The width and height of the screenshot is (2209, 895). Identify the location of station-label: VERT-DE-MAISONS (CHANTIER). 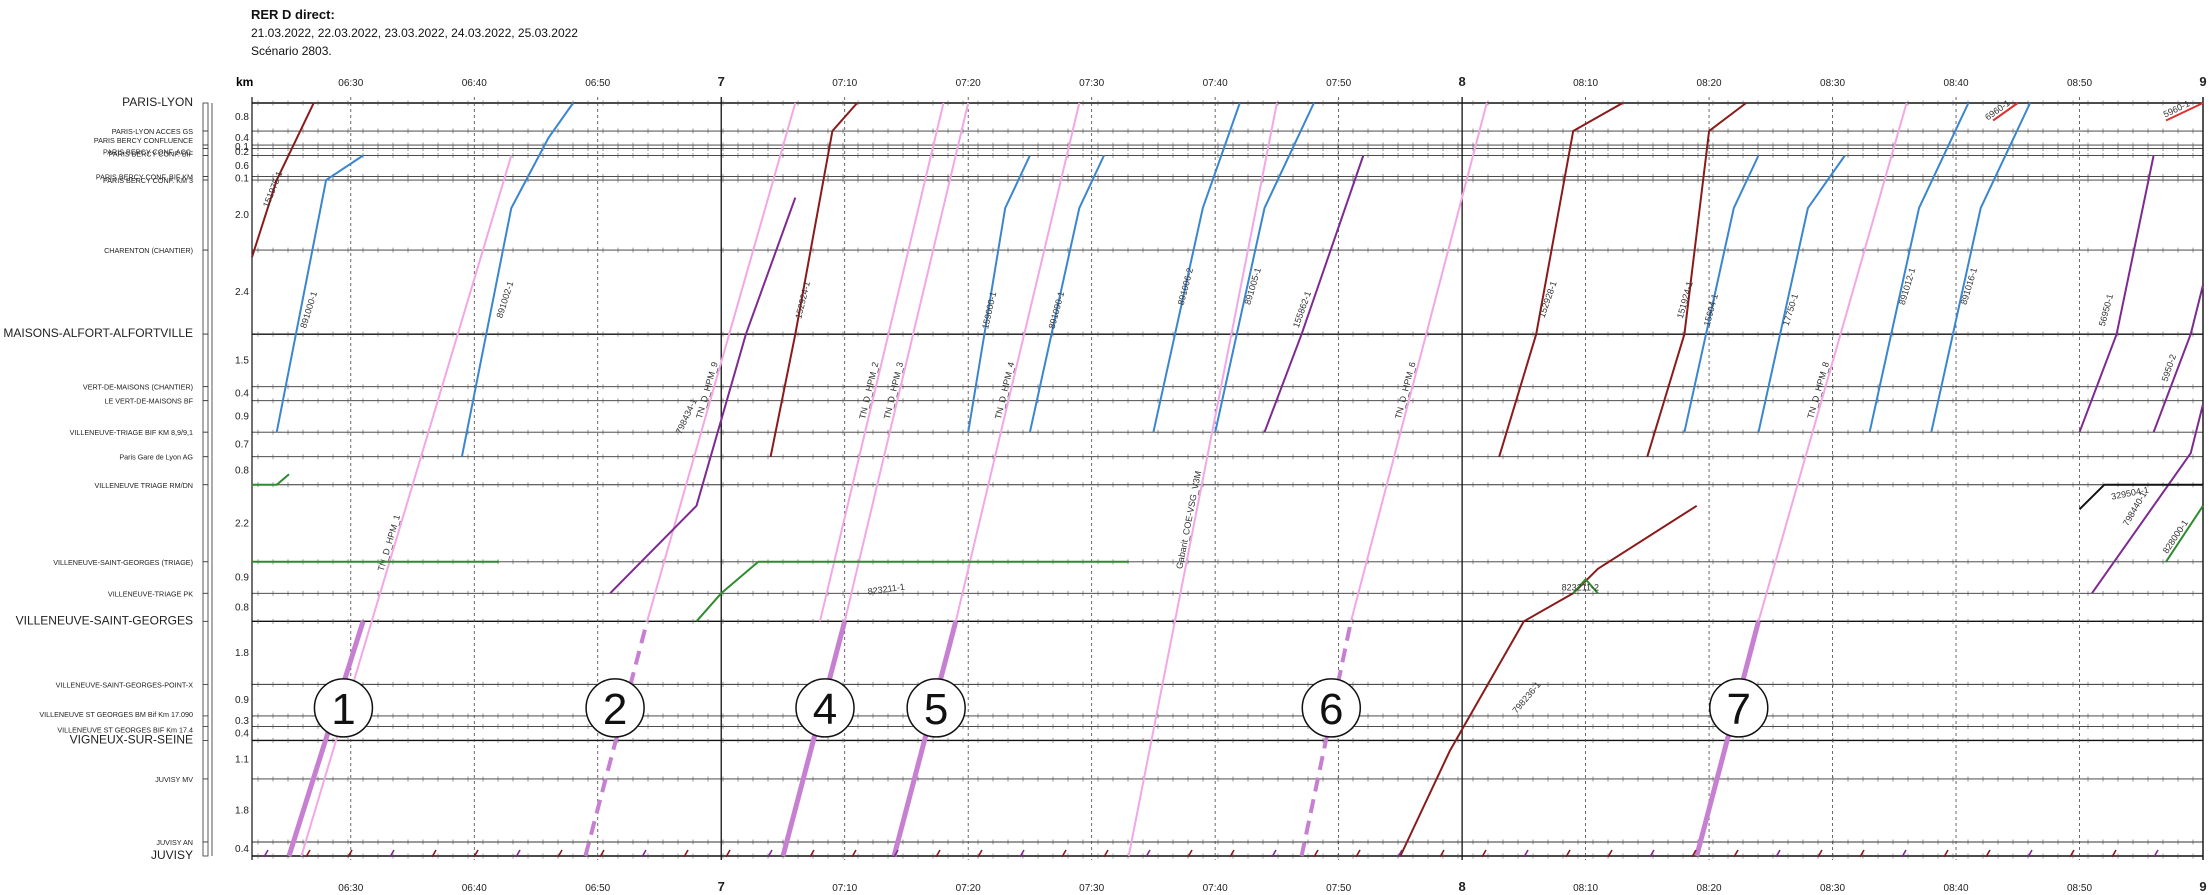
(138, 387).